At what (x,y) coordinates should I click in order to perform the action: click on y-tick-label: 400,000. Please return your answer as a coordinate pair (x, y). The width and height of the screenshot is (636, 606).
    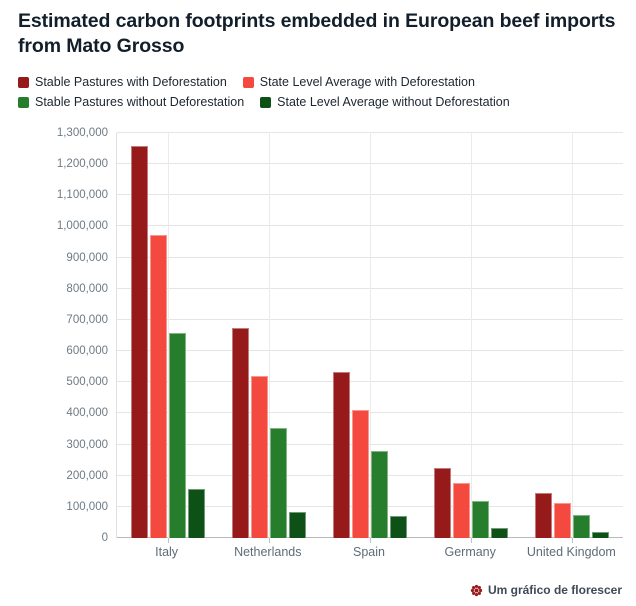
    Looking at the image, I should click on (87, 413).